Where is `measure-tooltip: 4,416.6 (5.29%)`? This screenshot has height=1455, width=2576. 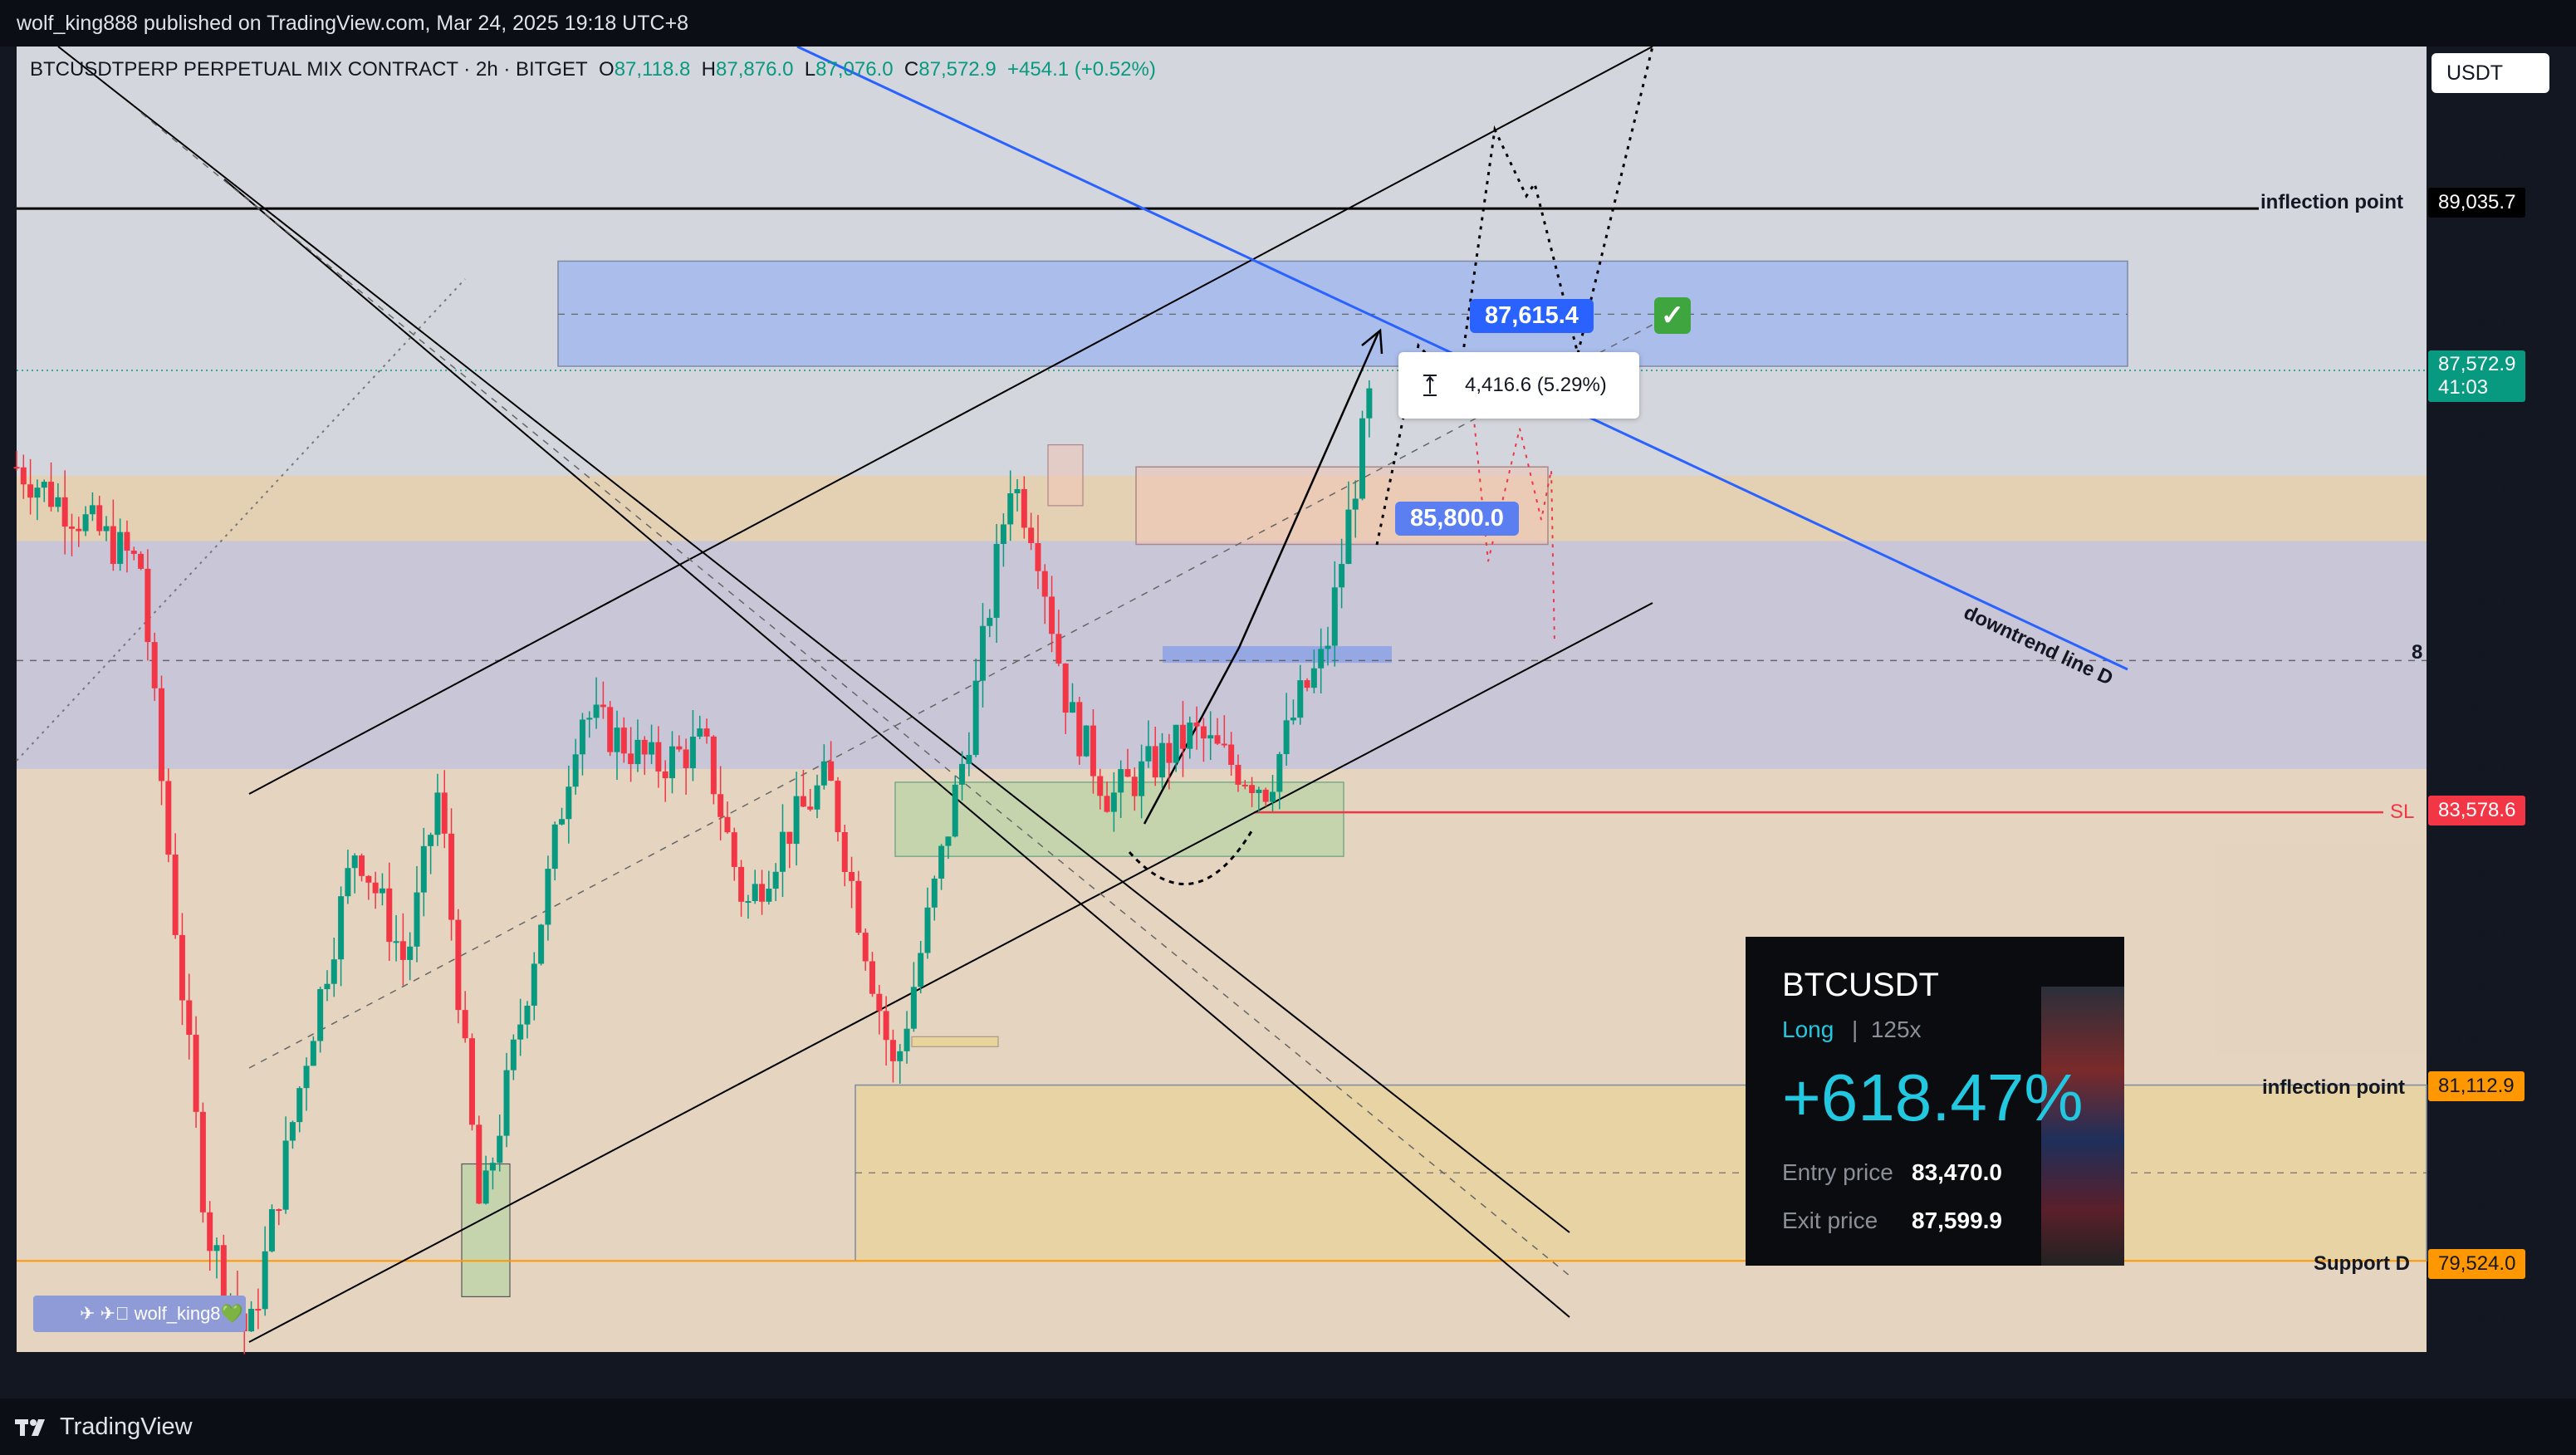
measure-tooltip: 4,416.6 (5.29%) is located at coordinates (1518, 385).